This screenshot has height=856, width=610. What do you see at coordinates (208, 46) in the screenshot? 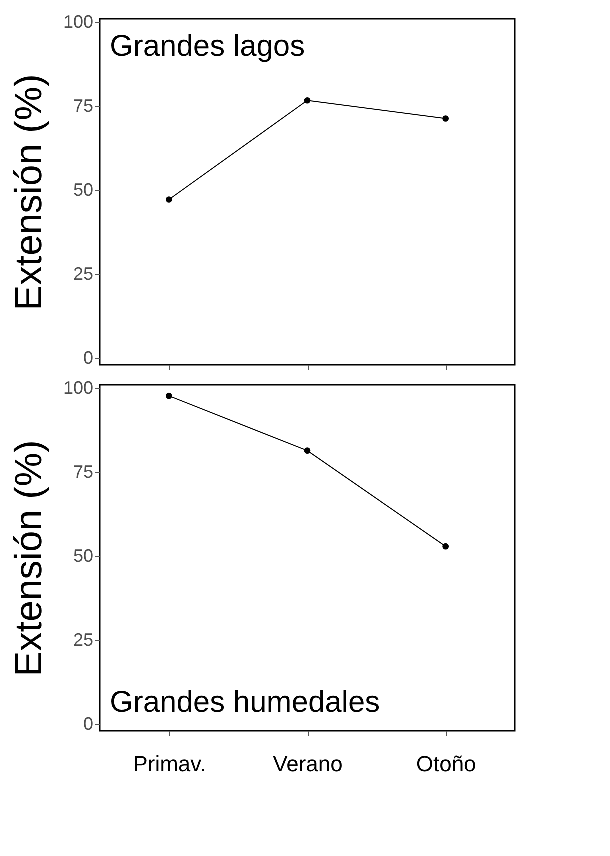
I see `annotation: Grandes lagos` at bounding box center [208, 46].